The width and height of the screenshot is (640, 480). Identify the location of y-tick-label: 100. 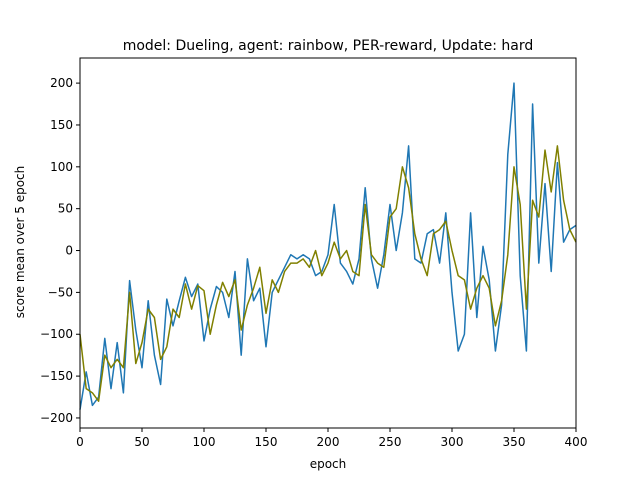
(61, 167).